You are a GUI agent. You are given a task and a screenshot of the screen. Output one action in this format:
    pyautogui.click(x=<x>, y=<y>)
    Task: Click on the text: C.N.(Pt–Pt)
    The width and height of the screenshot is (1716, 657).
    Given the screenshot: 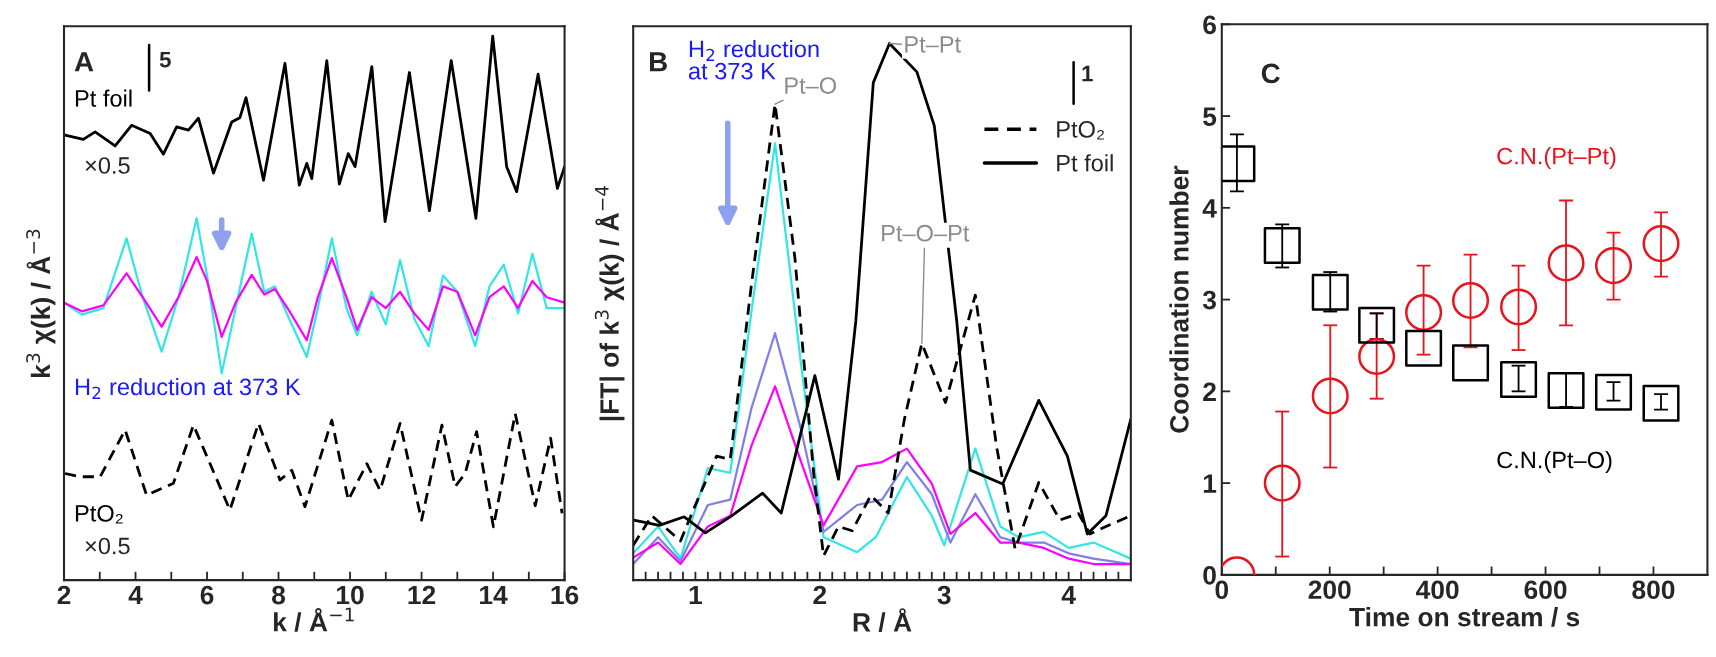 What is the action you would take?
    pyautogui.click(x=1556, y=158)
    